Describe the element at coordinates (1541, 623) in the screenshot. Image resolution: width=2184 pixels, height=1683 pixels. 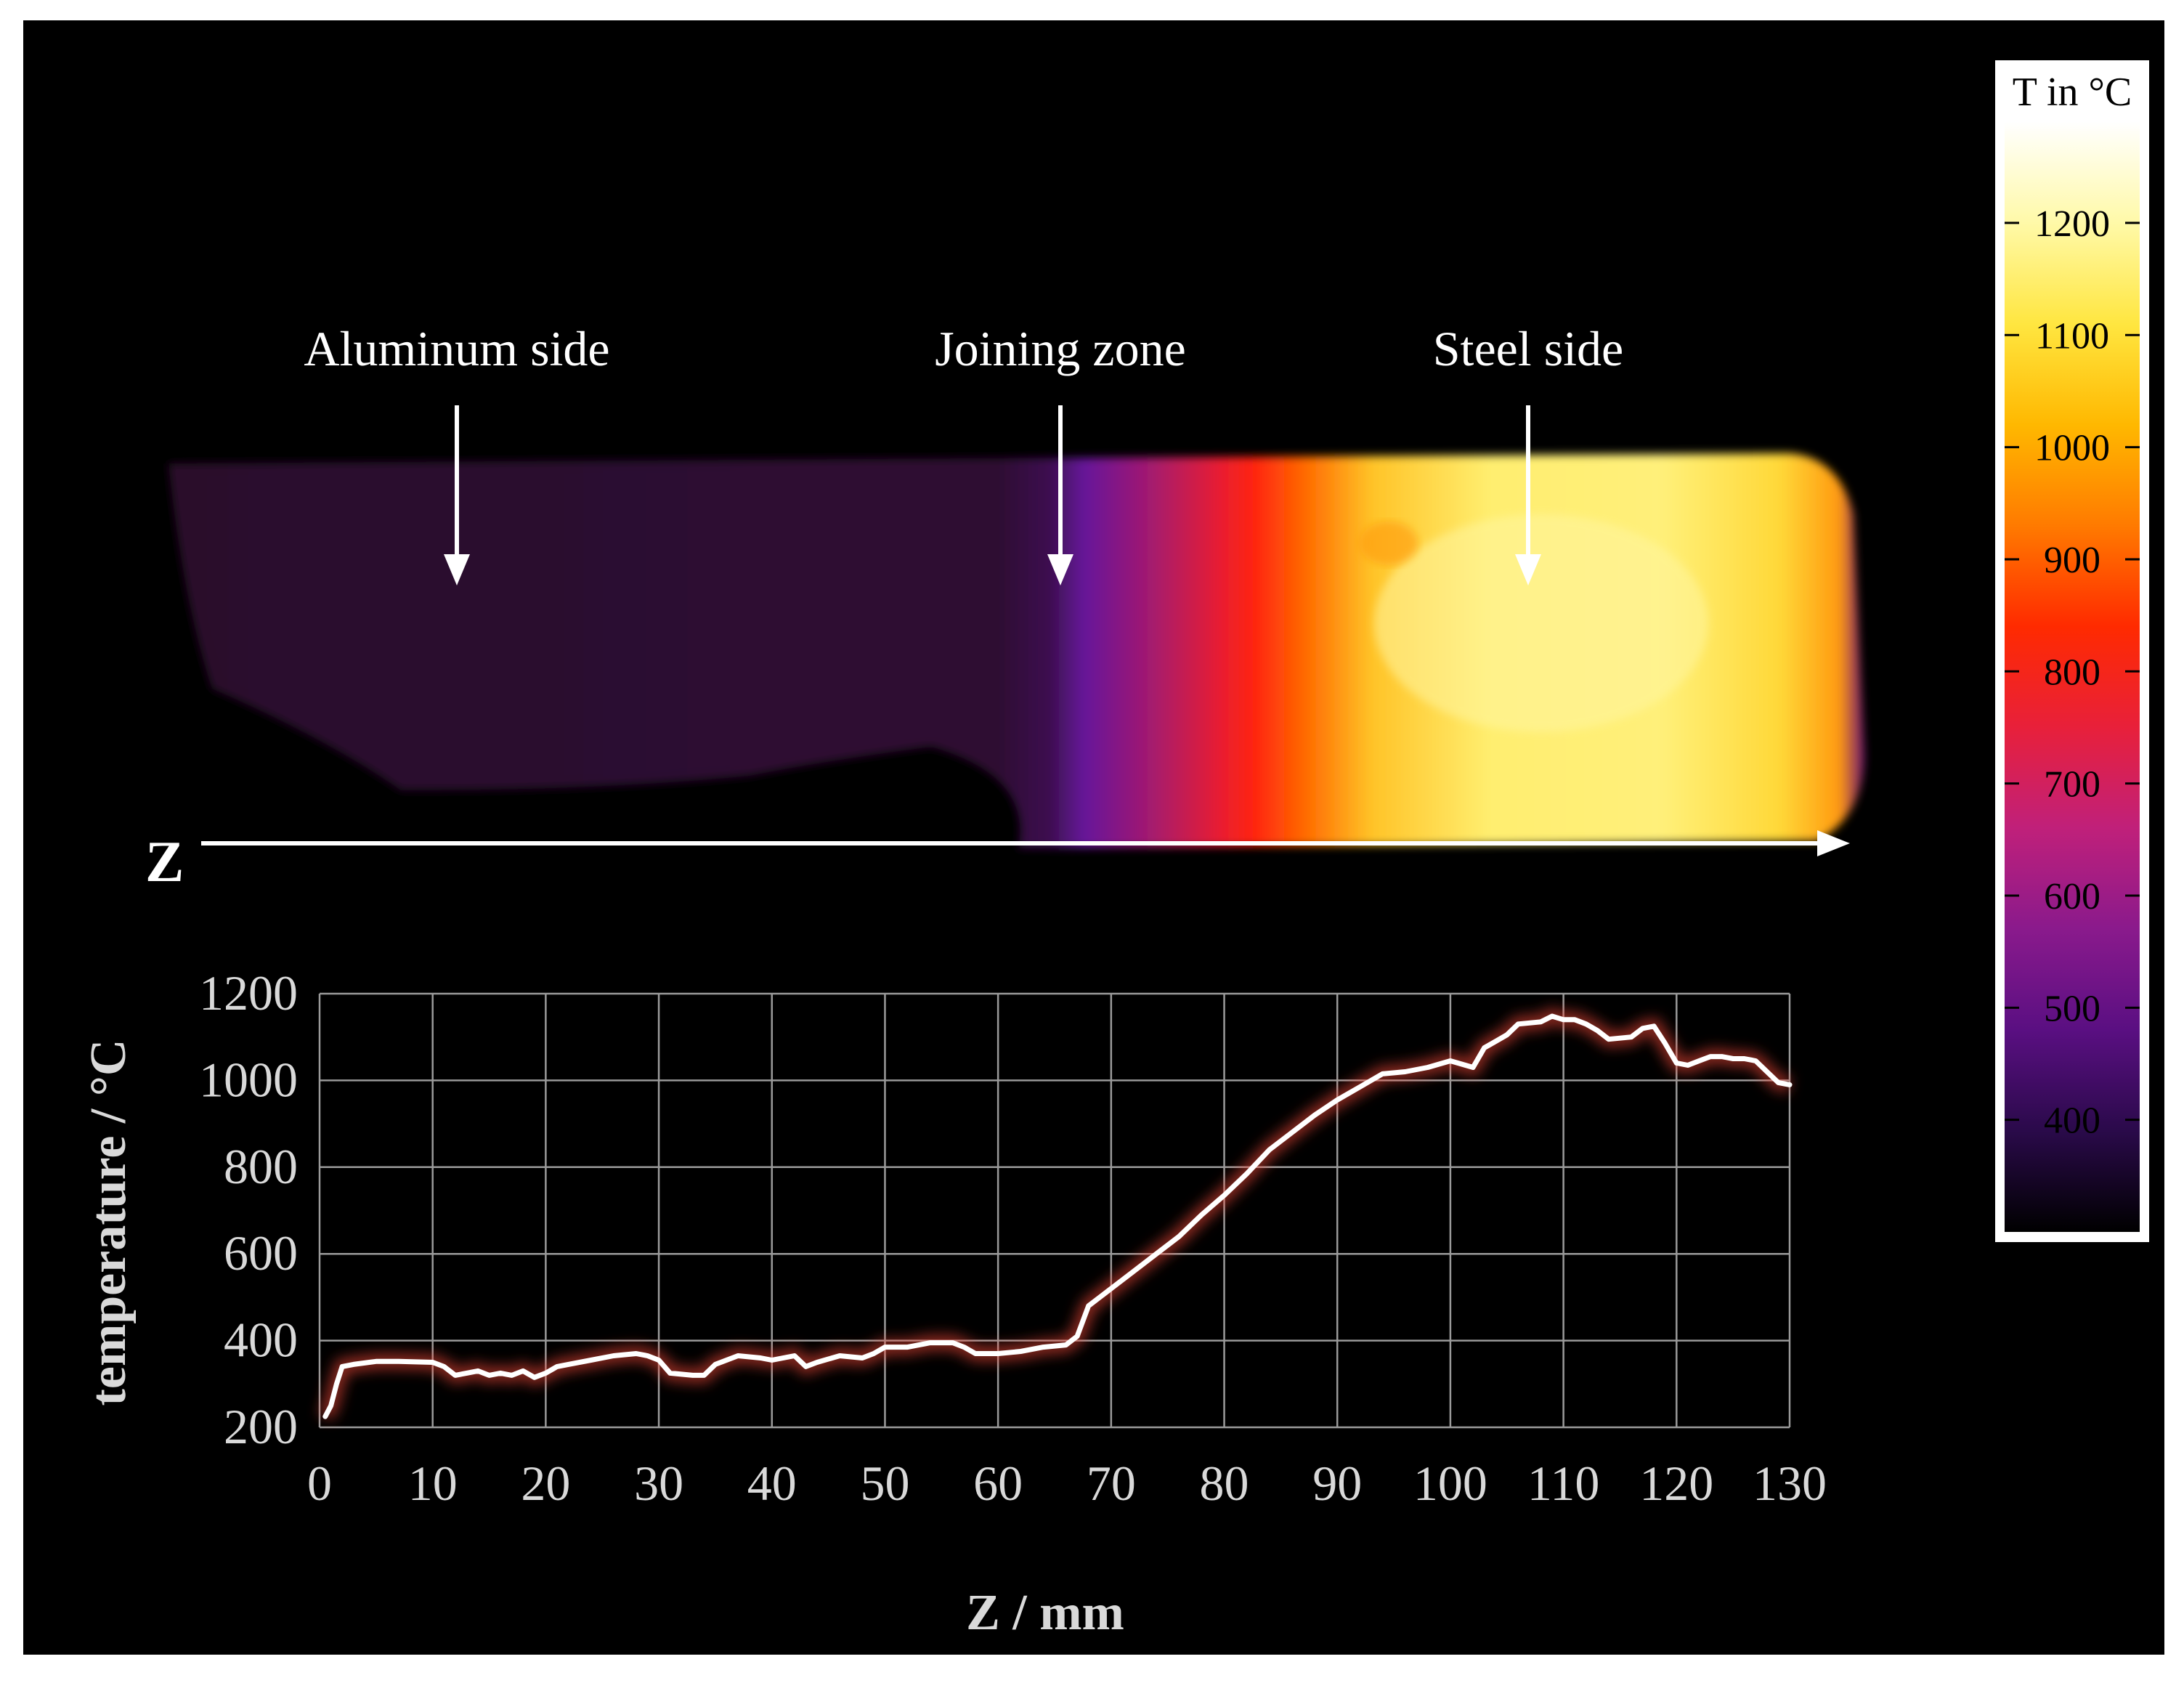
I see `steel-hot-spot` at that location.